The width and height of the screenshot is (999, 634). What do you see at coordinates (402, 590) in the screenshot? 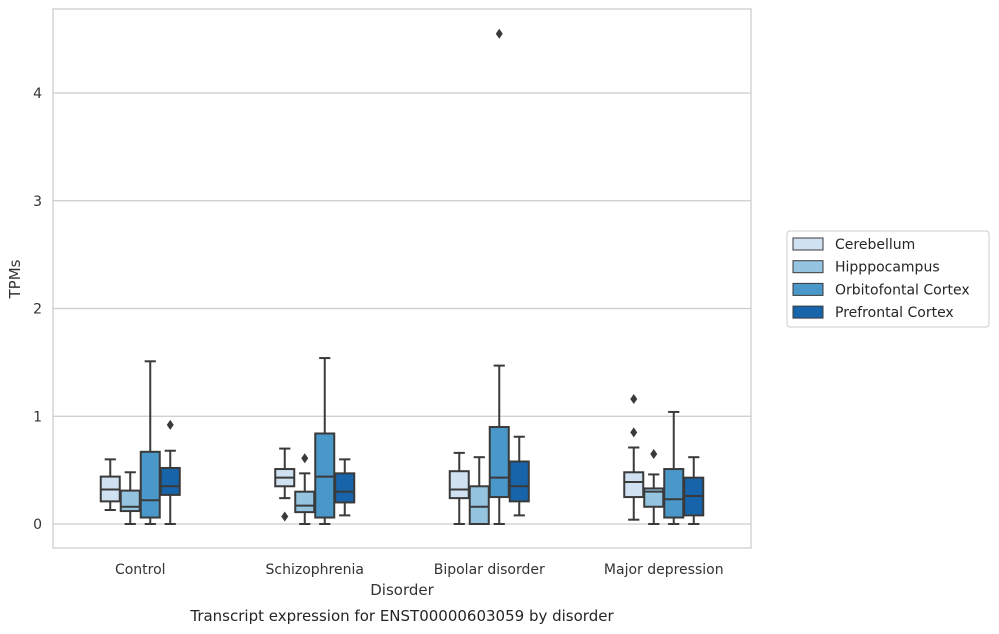
I see `x-axis-label: Disorder` at bounding box center [402, 590].